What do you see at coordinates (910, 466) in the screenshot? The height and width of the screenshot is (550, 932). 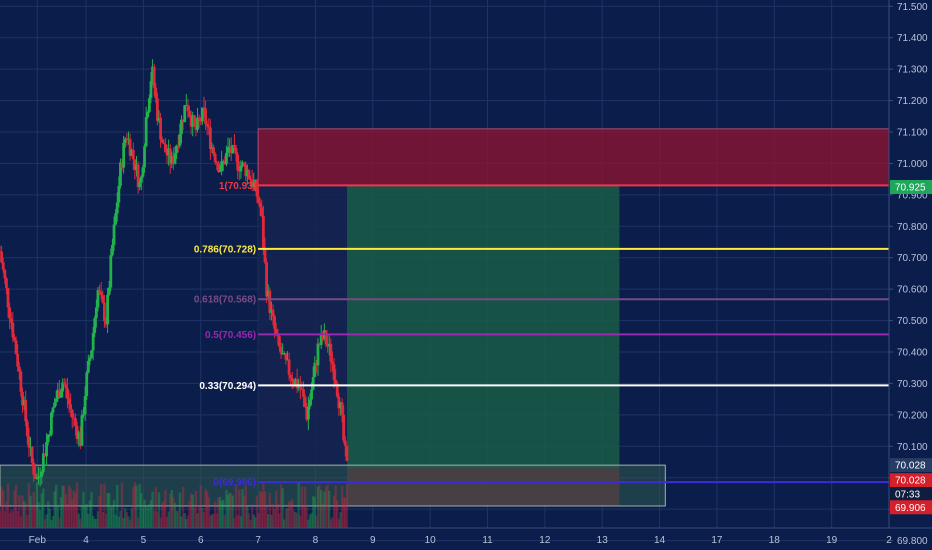 I see `price-tag-label: 70.028` at bounding box center [910, 466].